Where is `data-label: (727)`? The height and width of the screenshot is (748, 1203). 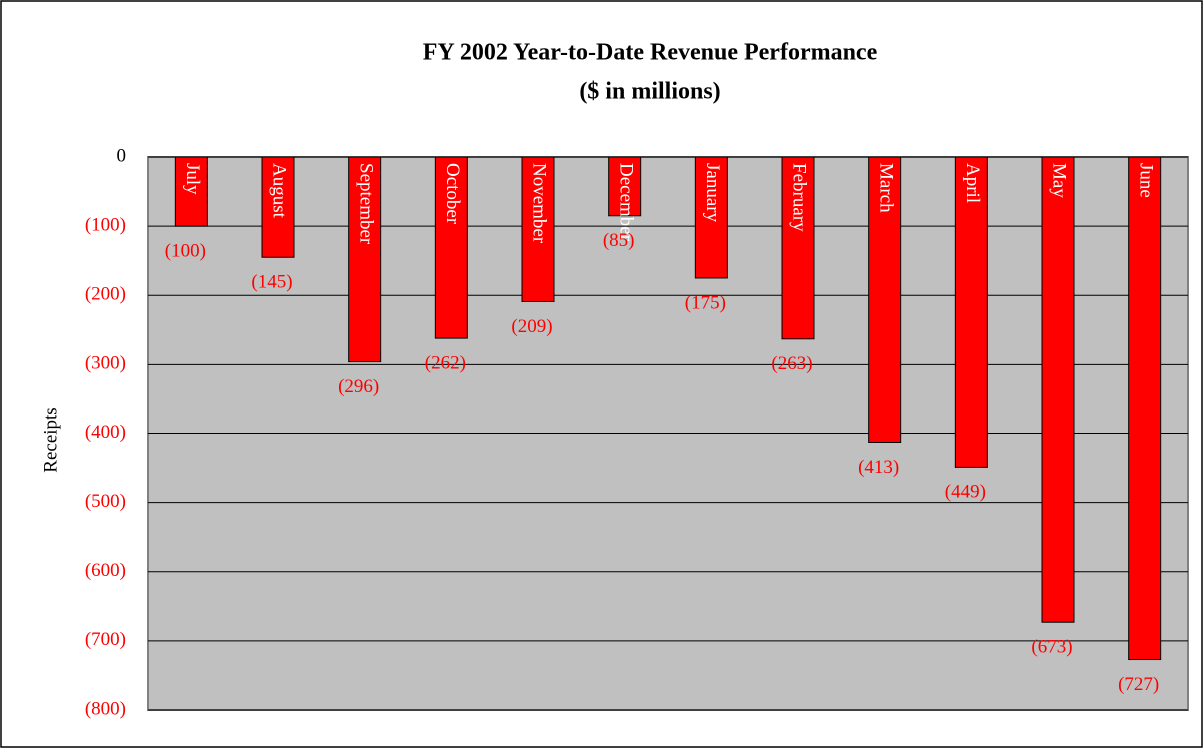 data-label: (727) is located at coordinates (1138, 684).